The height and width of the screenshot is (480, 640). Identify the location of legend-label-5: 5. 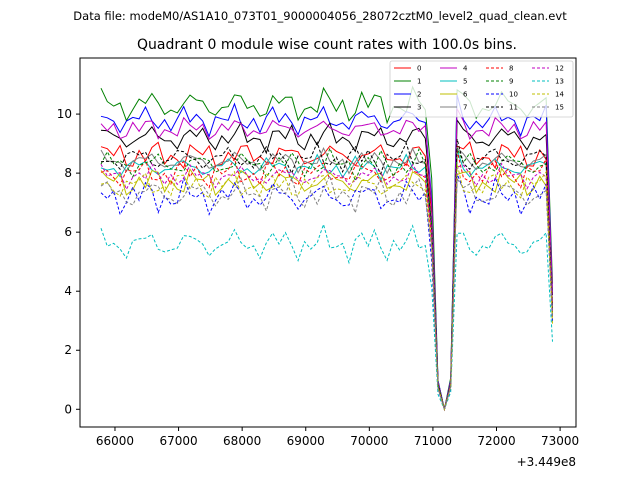
(465, 82).